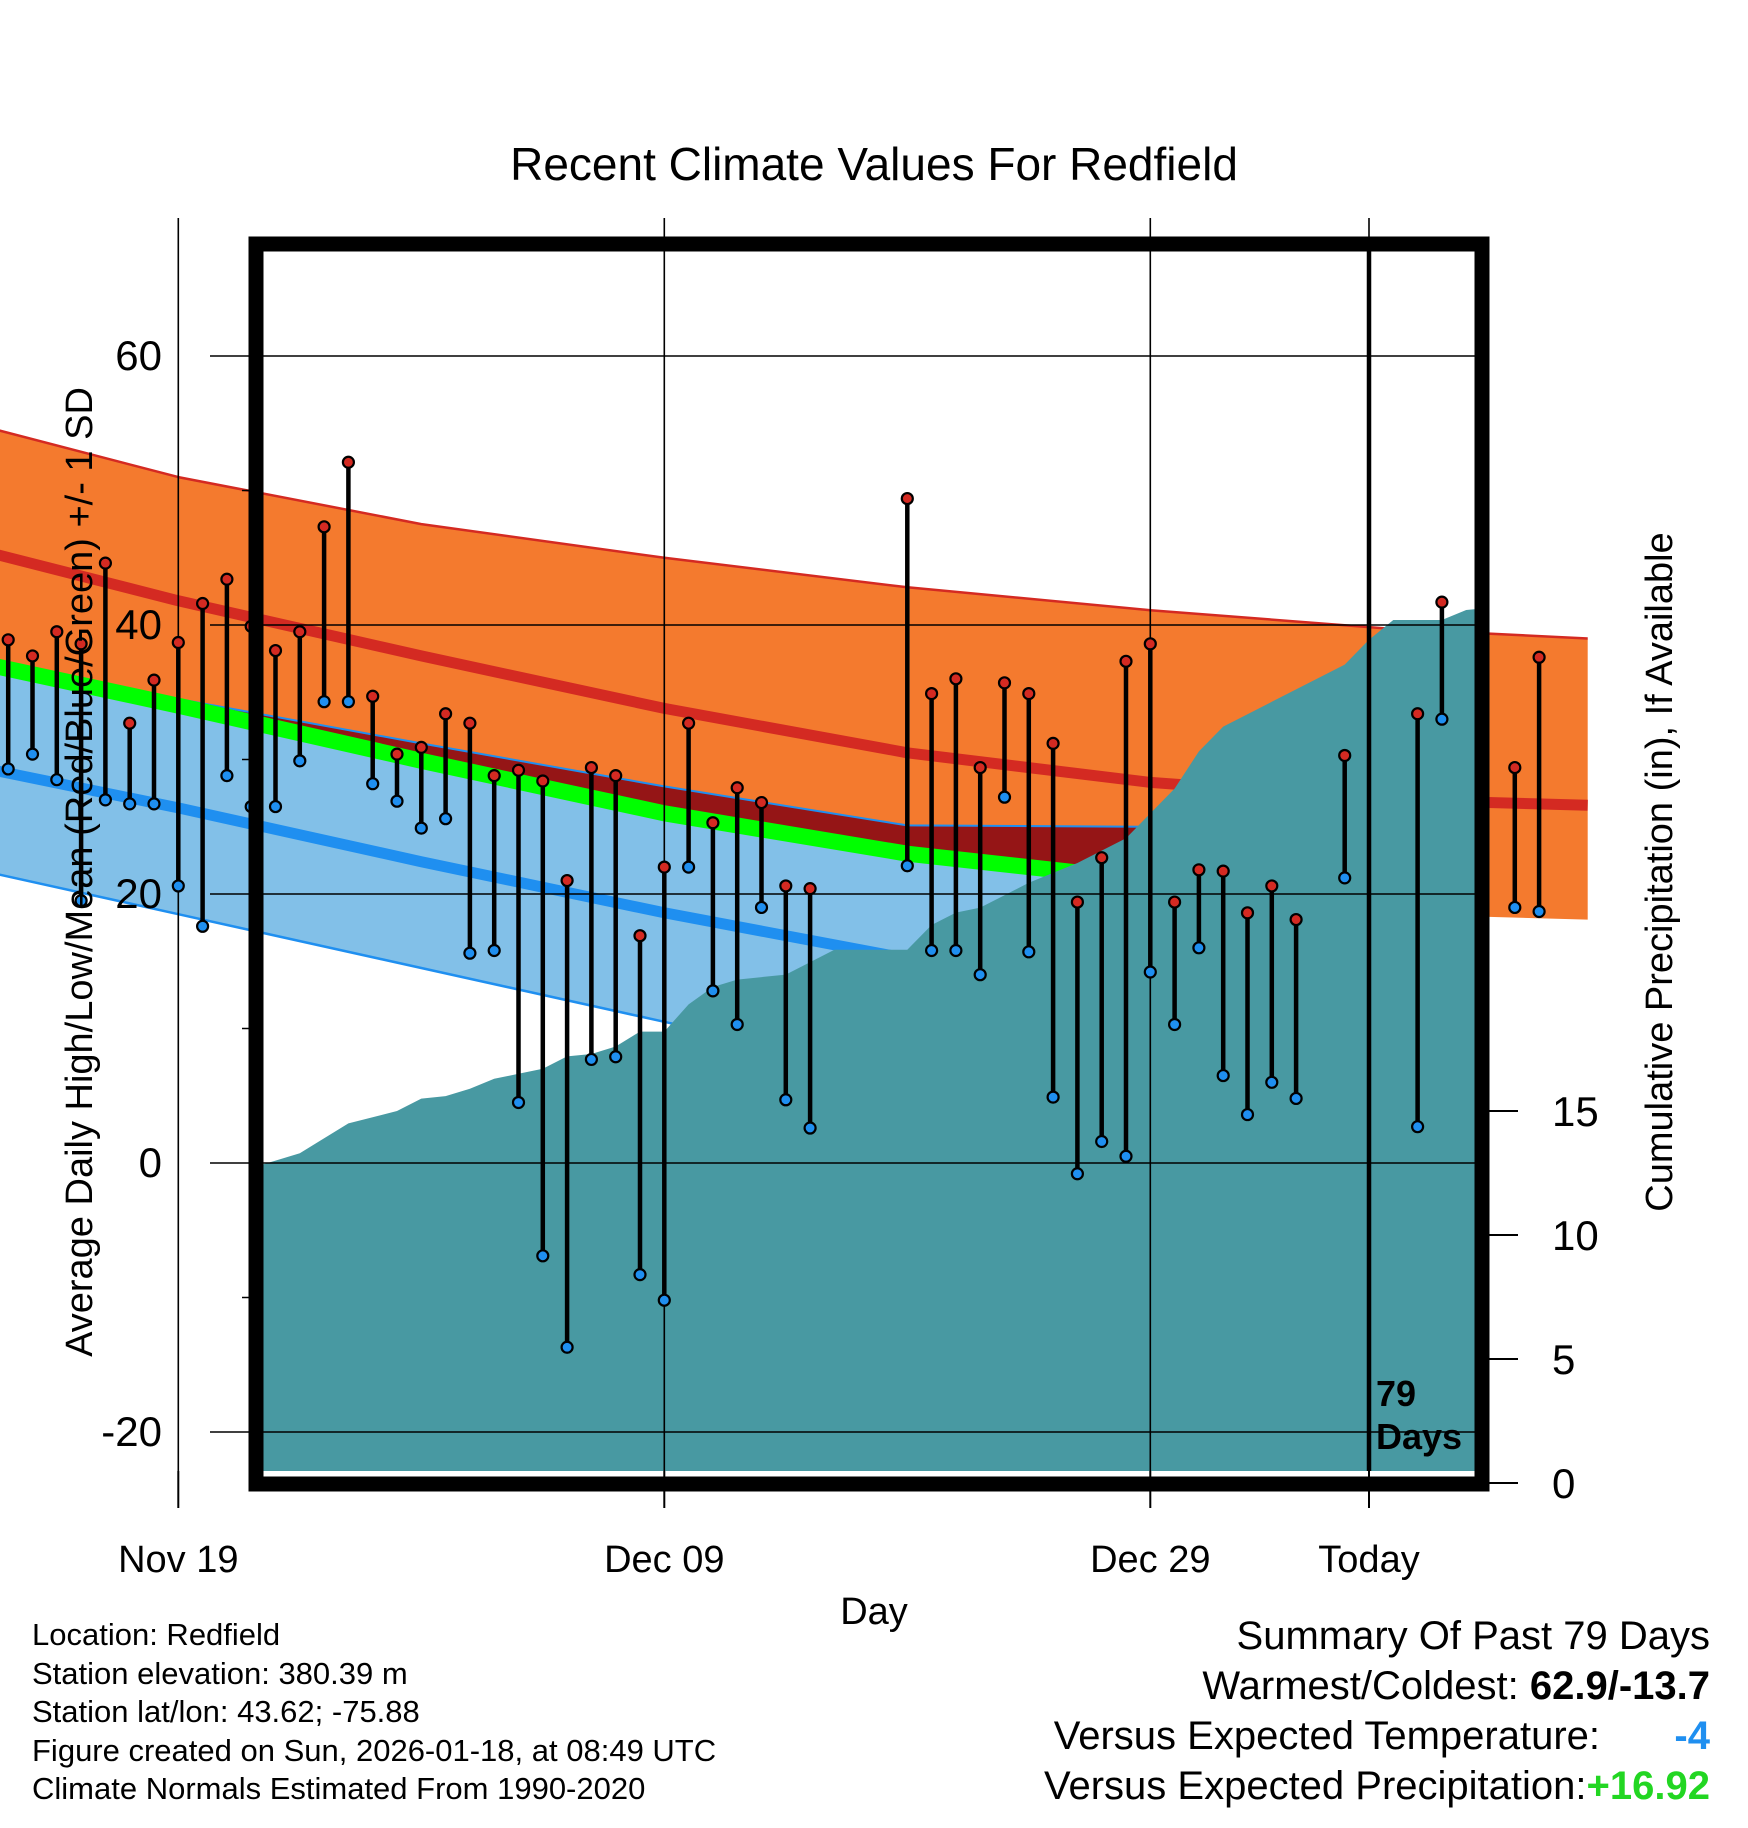 This screenshot has width=1748, height=1828. Describe the element at coordinates (1377, 1686) in the screenshot. I see `summary-warmest-coldest: Warmest/Coldest: 62.9/-13.7` at that location.